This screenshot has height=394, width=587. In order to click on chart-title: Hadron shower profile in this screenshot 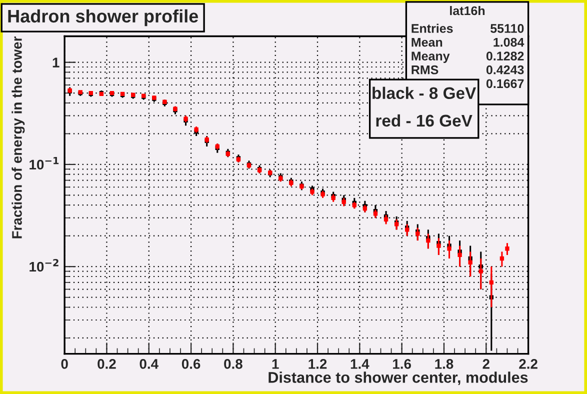, I will do `click(103, 17)`.